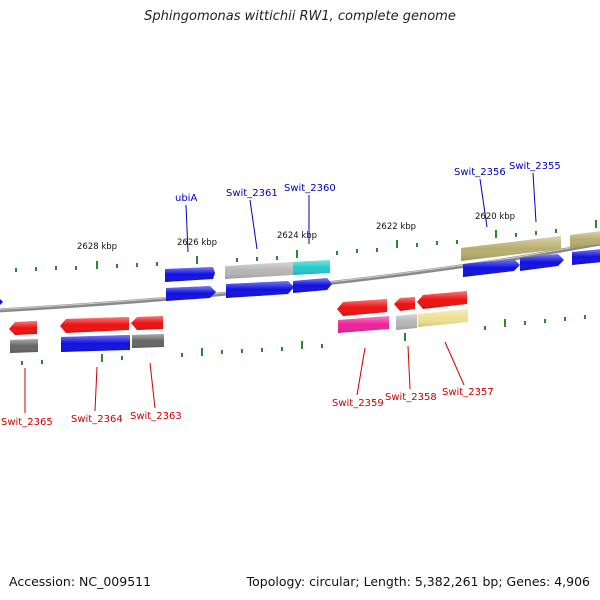 This screenshot has height=600, width=600. I want to click on genome-backbone, so click(300, 277).